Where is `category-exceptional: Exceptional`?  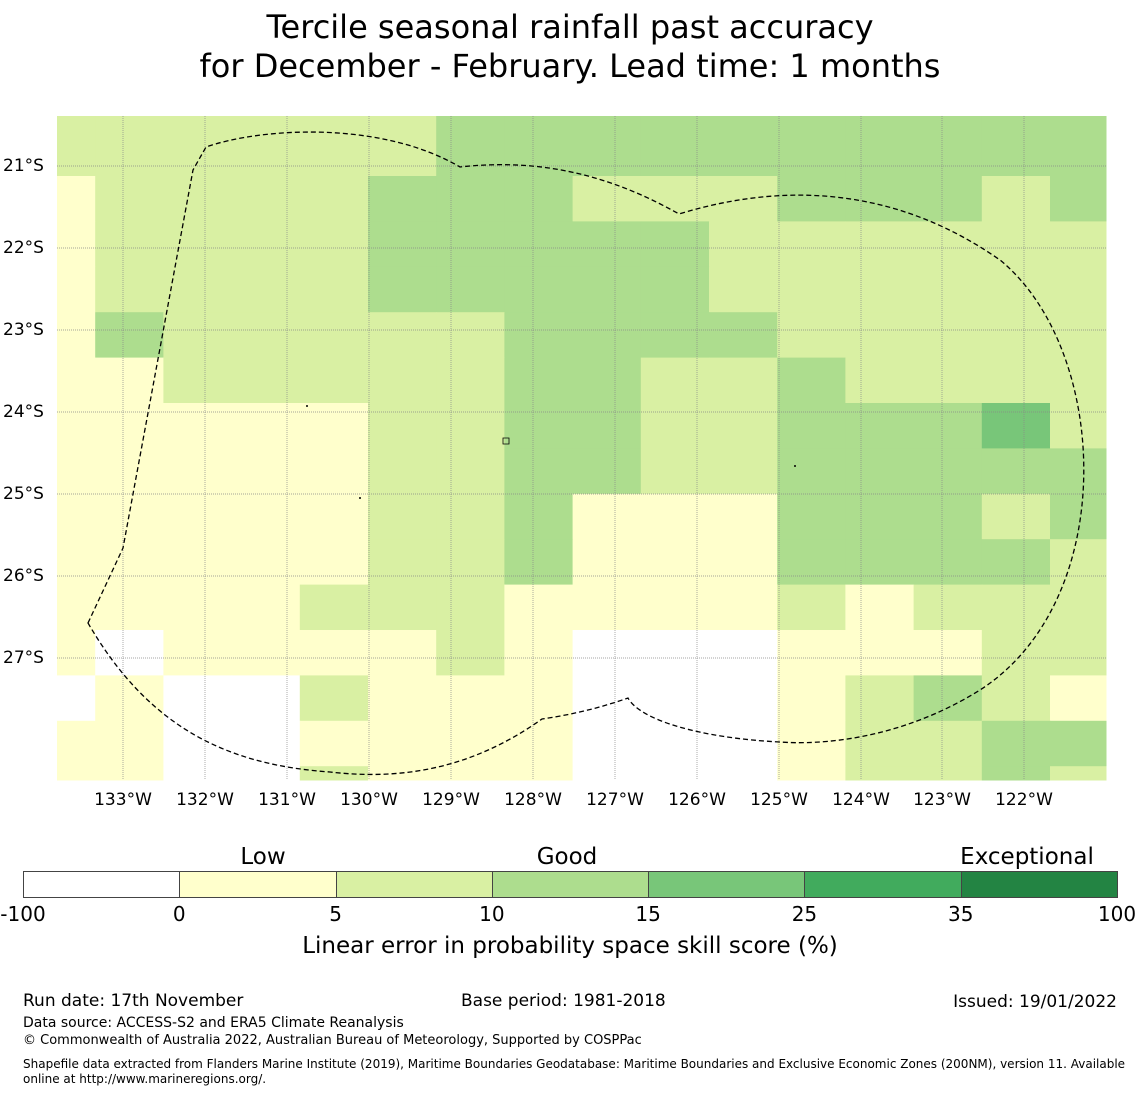 category-exceptional: Exceptional is located at coordinates (1027, 857).